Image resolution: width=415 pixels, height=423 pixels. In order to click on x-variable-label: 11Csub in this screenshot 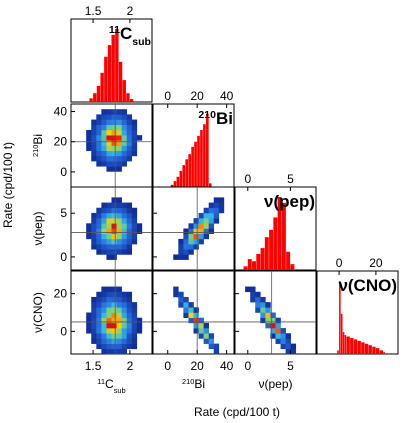, I will do `click(111, 386)`.